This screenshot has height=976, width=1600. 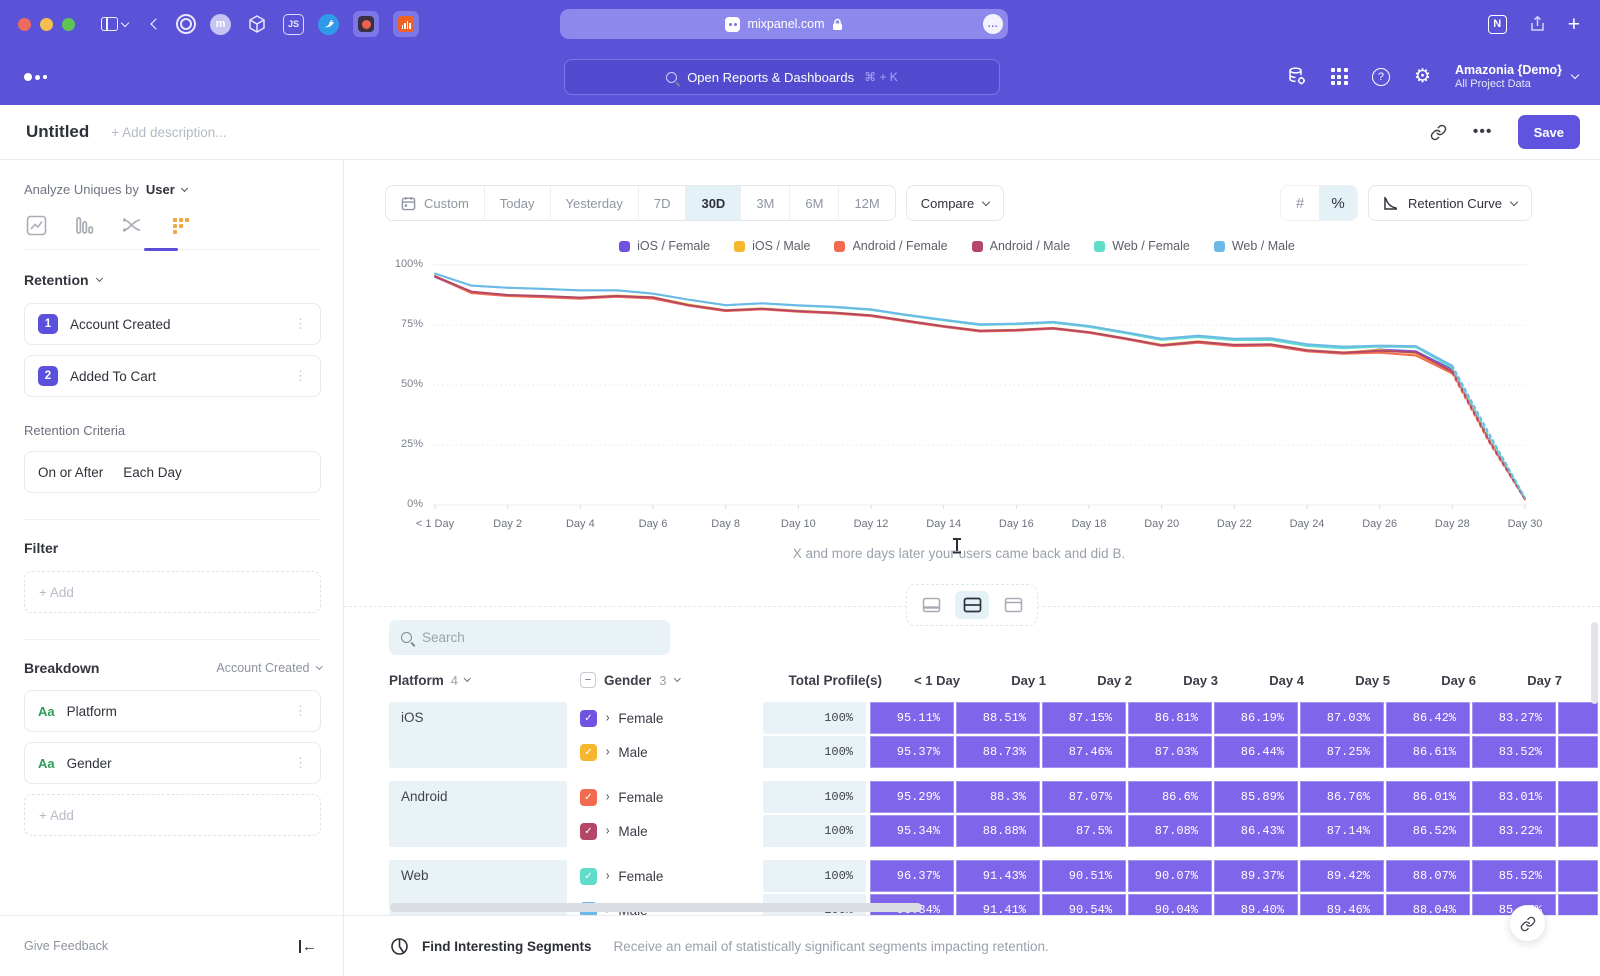 What do you see at coordinates (662, 203) in the screenshot?
I see `range-7d: 7D` at bounding box center [662, 203].